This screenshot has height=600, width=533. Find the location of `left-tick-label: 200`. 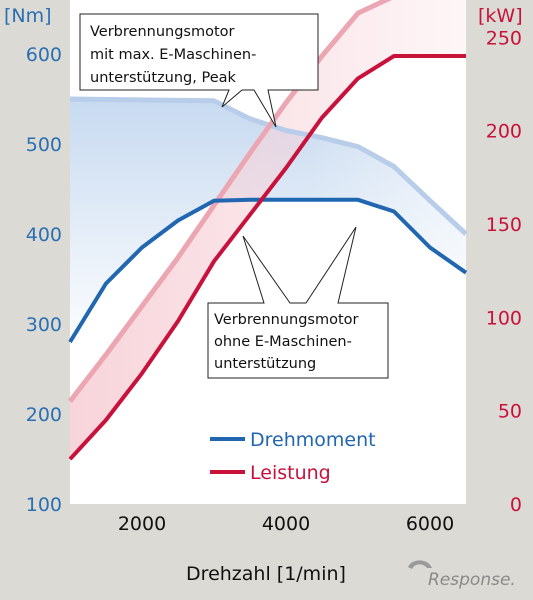

left-tick-label: 200 is located at coordinates (44, 415).